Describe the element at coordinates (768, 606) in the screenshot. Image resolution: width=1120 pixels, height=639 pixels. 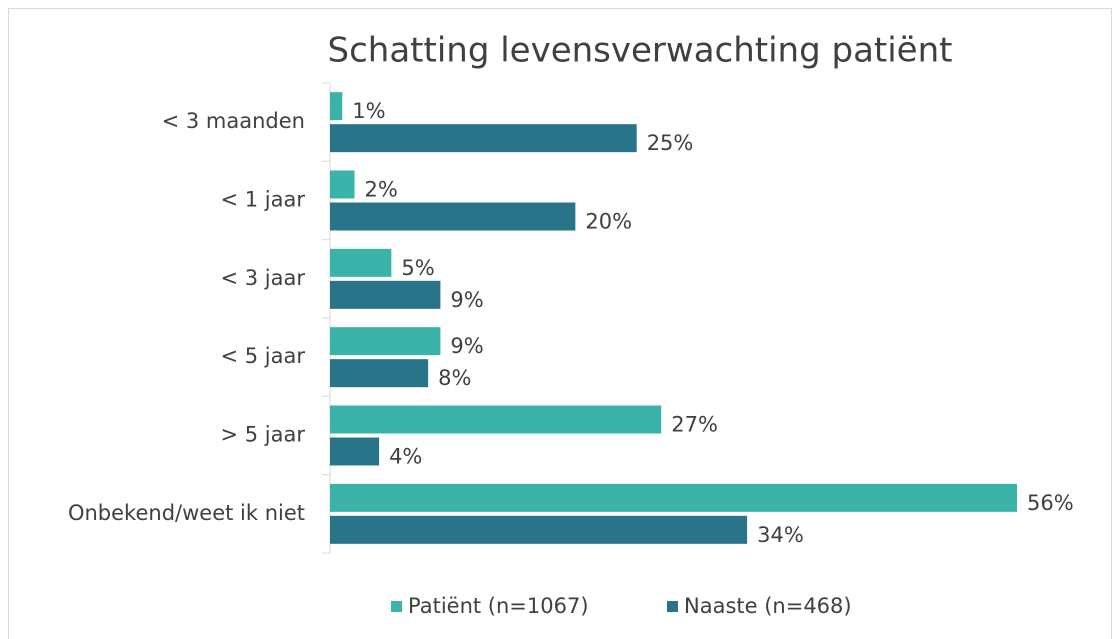
I see `legend-label: Naaste (n=468)` at that location.